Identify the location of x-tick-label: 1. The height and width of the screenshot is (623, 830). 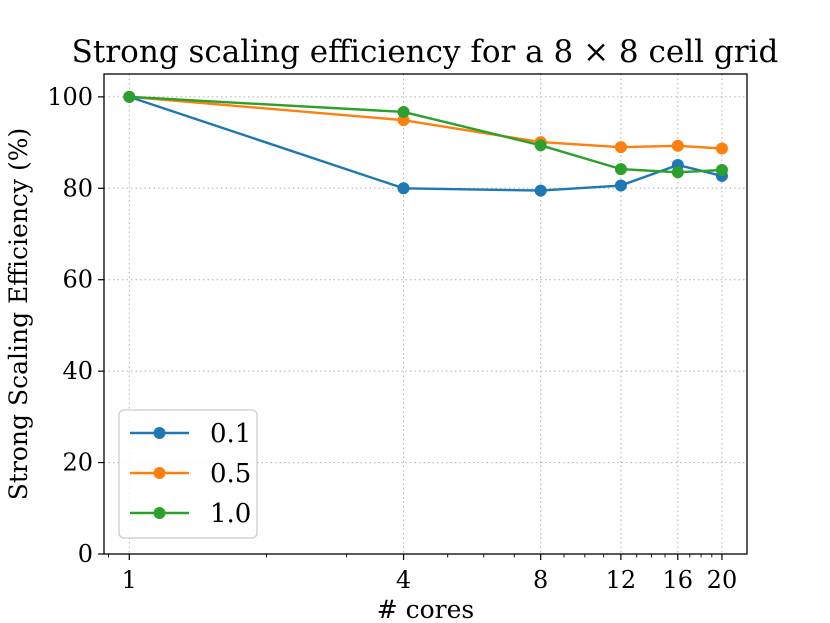
(129, 580).